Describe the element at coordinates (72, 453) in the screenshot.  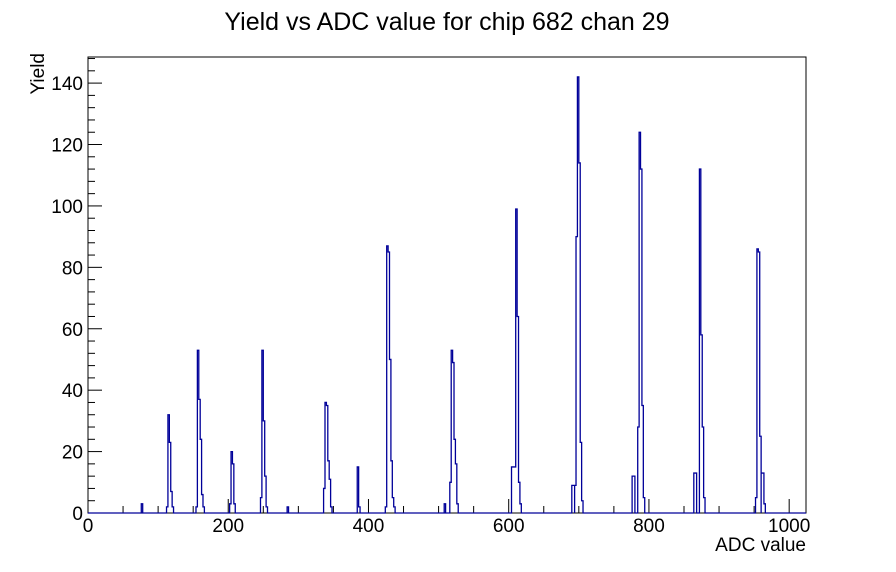
I see `y-tick-label: 20` at that location.